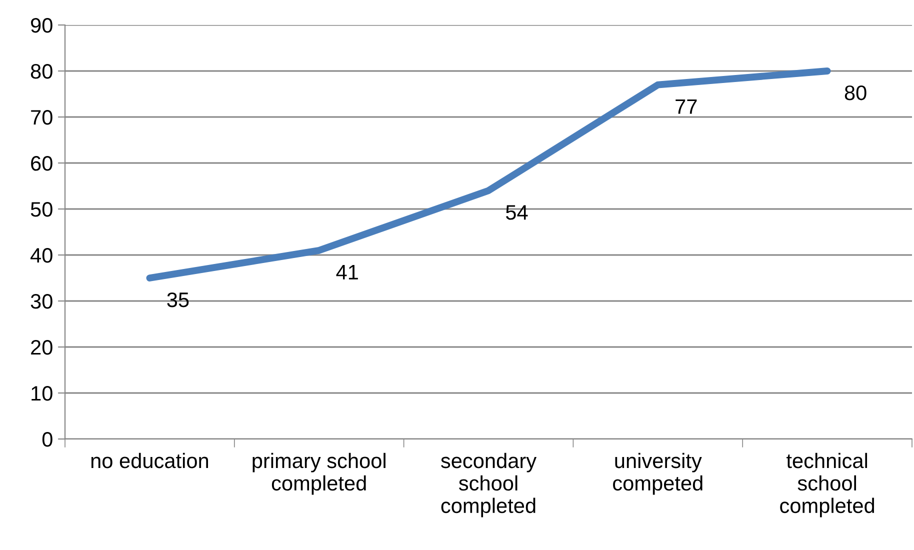  Describe the element at coordinates (41, 209) in the screenshot. I see `y-tick-label: 50` at that location.